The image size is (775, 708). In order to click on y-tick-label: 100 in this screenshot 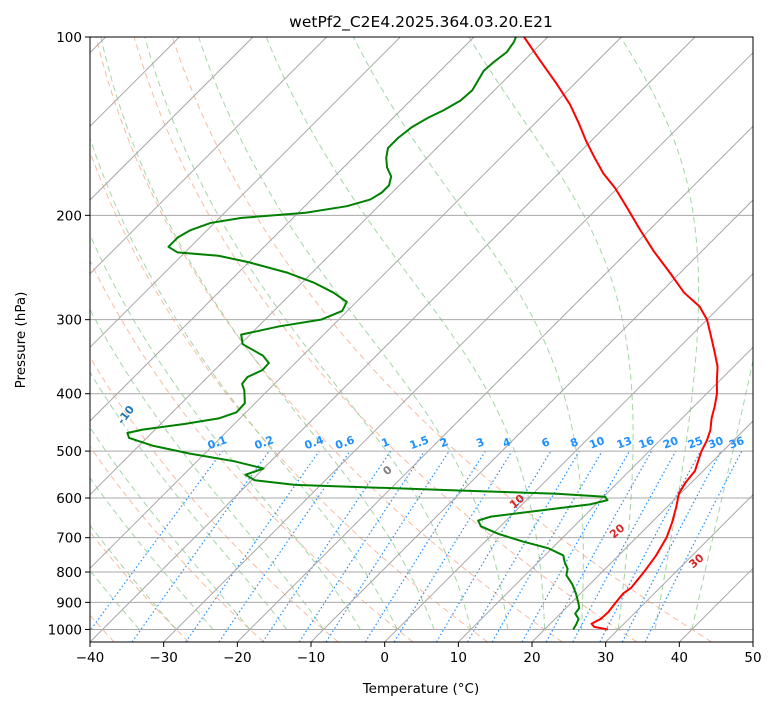, I will do `click(69, 38)`.